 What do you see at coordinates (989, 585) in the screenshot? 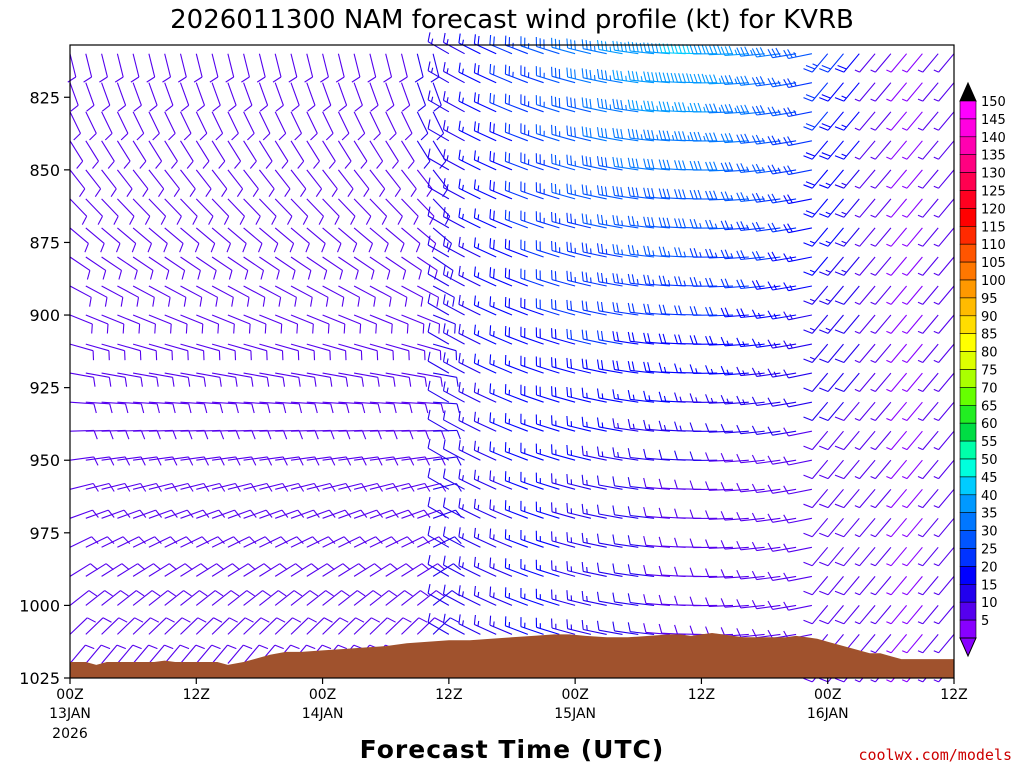
I see `colorbar-label: 15` at bounding box center [989, 585].